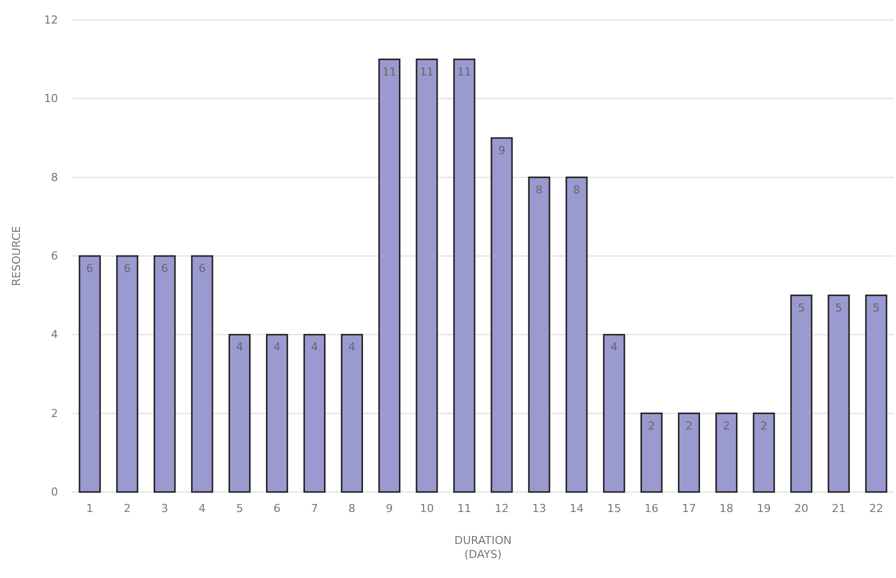 The height and width of the screenshot is (578, 896). I want to click on x-tick-label: 15, so click(614, 508).